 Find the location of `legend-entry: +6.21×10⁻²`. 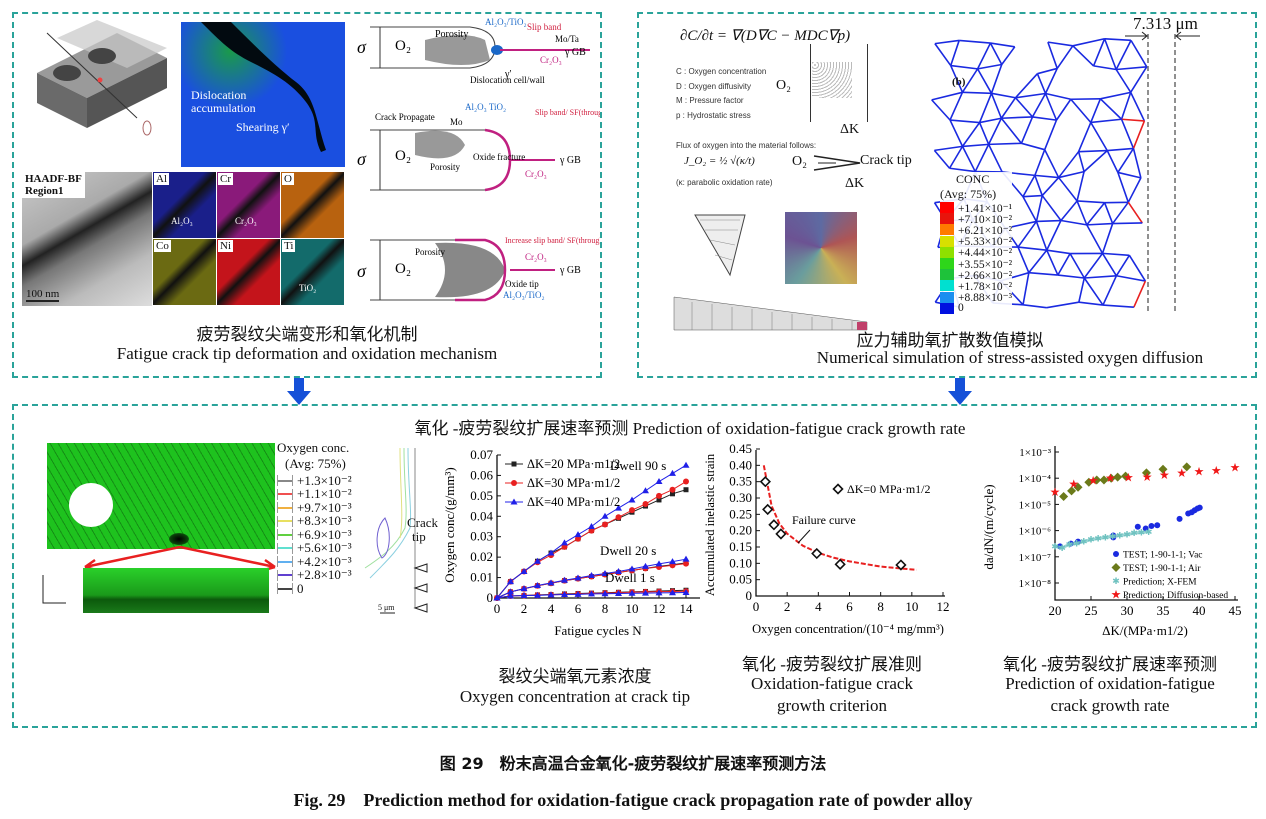

legend-entry: +6.21×10⁻² is located at coordinates (976, 230).